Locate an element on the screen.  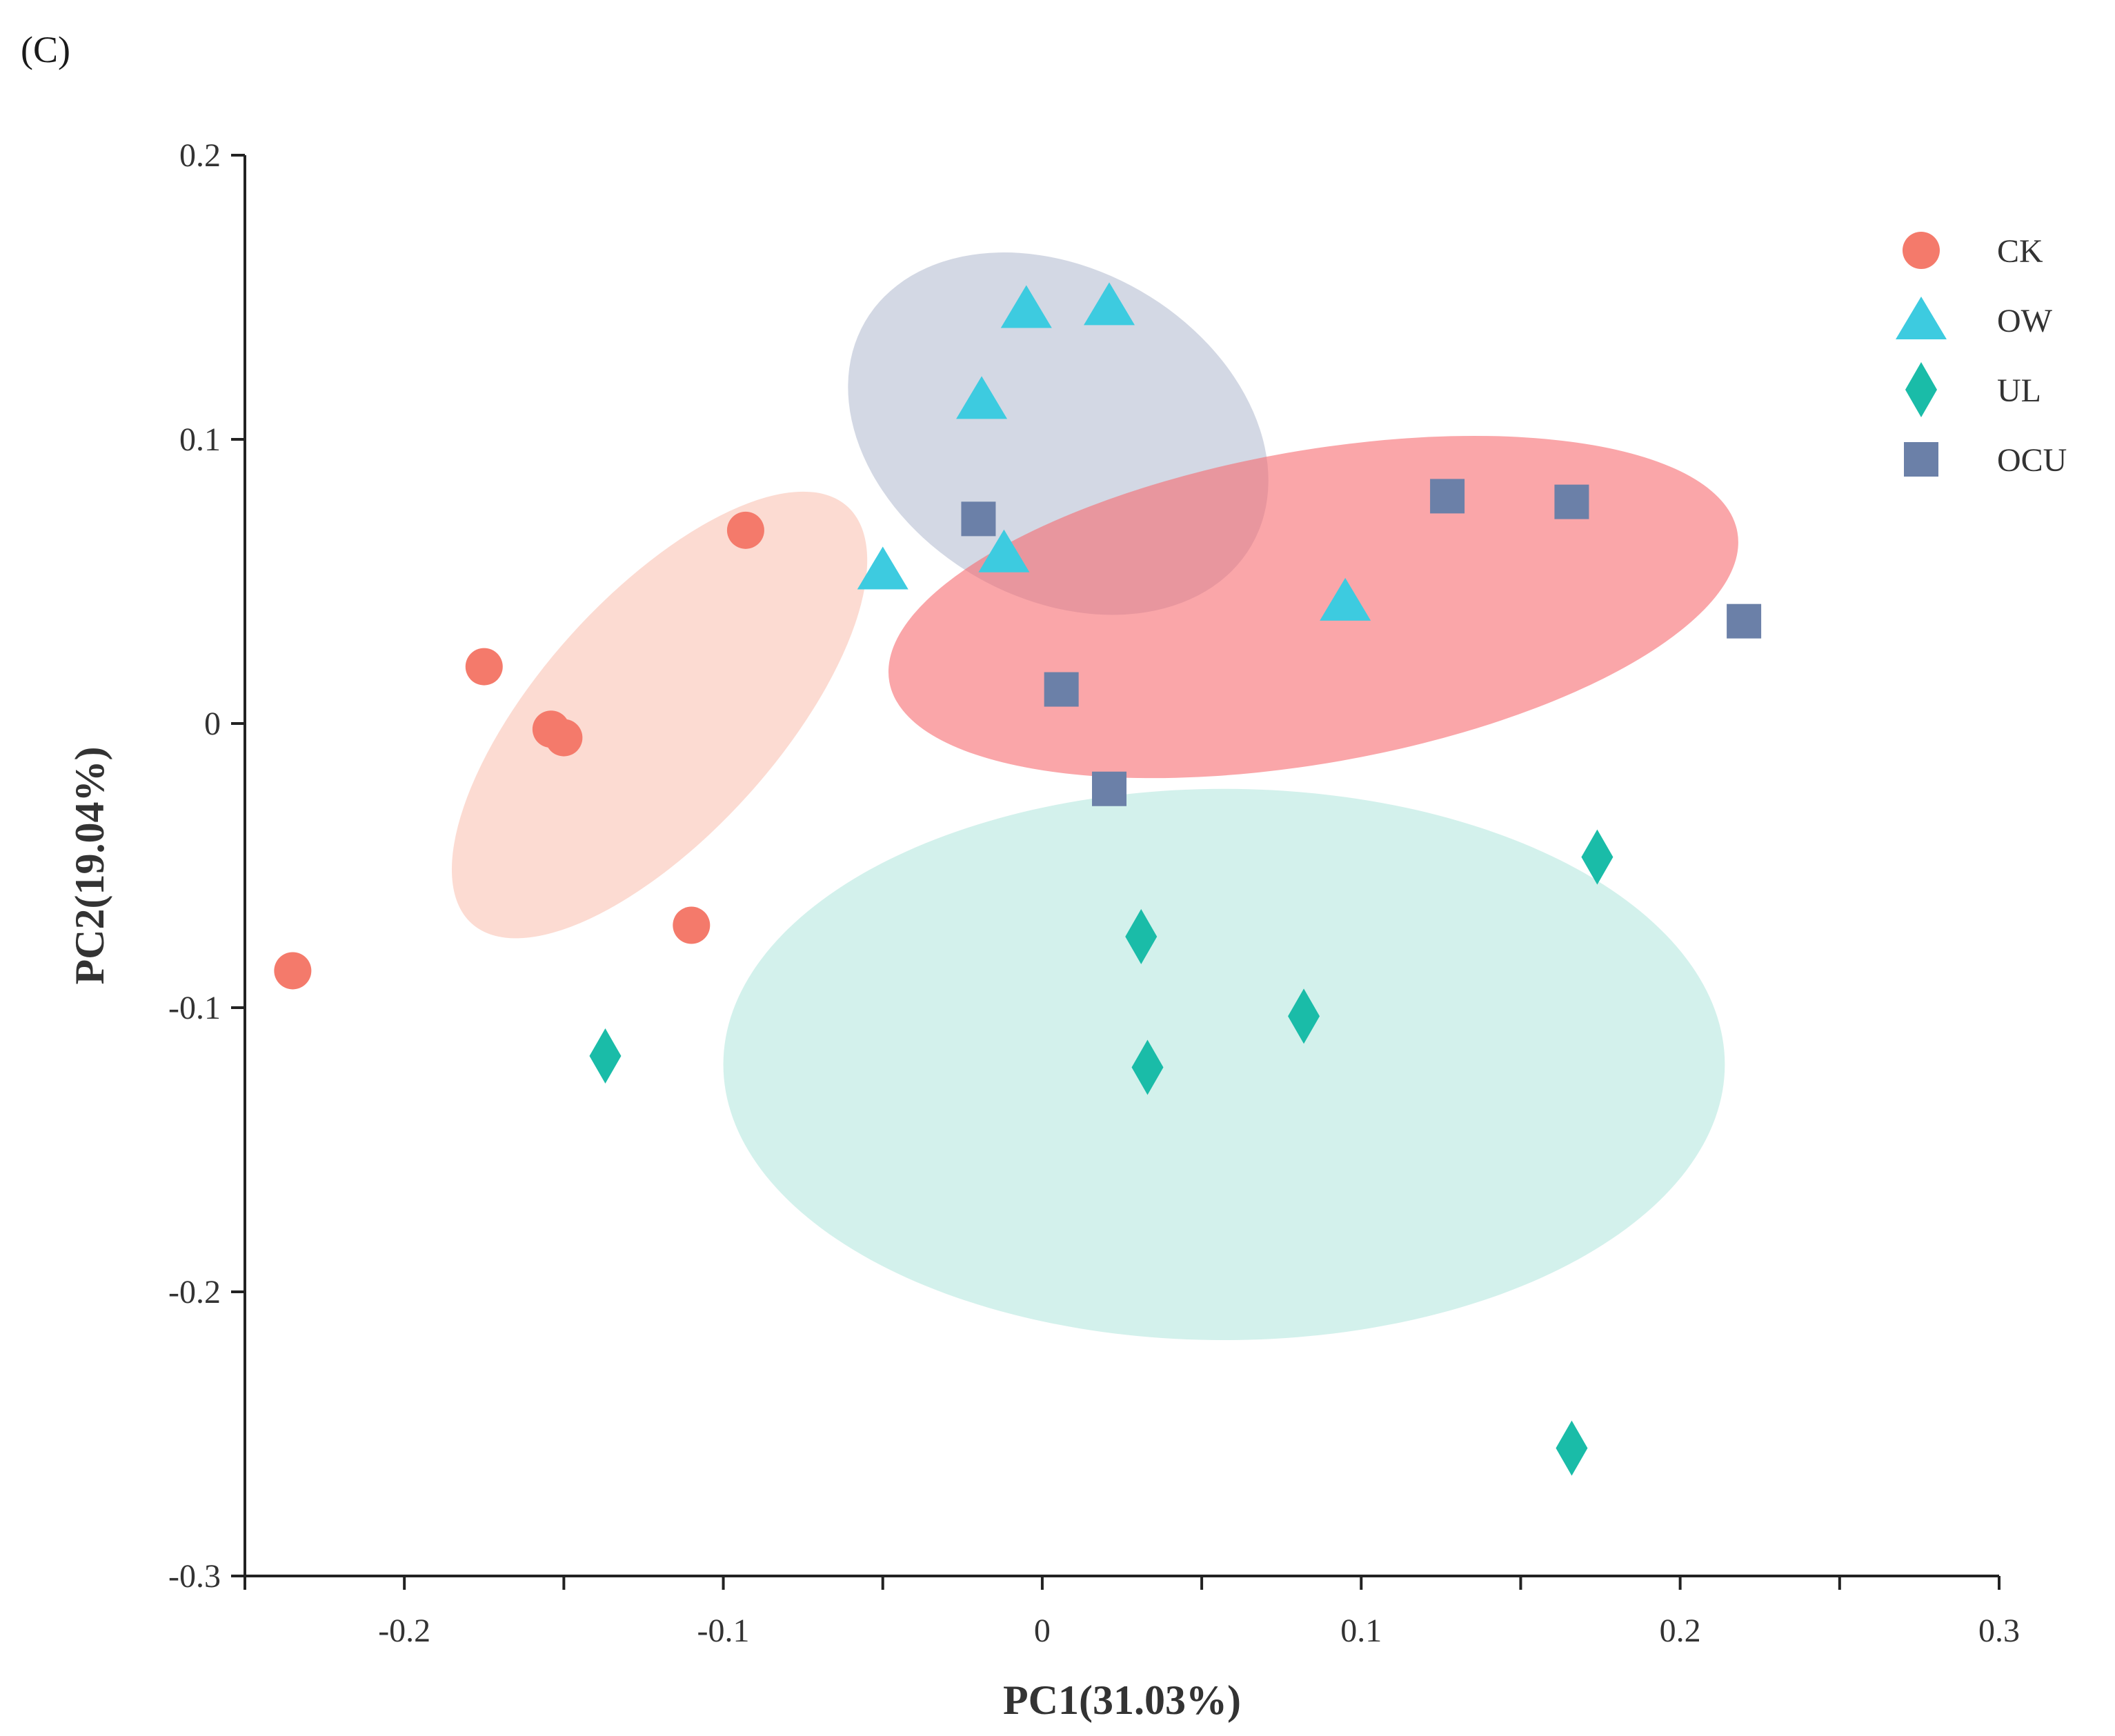
x-tick-label: 0 is located at coordinates (1042, 1631).